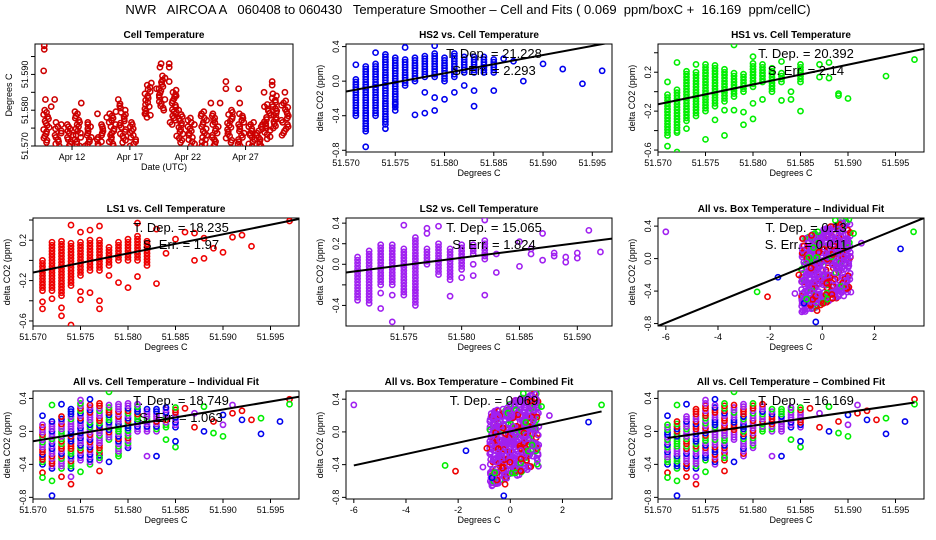 The image size is (936, 540). What do you see at coordinates (33, 510) in the screenshot?
I see `x-tick-label: 51.570` at bounding box center [33, 510].